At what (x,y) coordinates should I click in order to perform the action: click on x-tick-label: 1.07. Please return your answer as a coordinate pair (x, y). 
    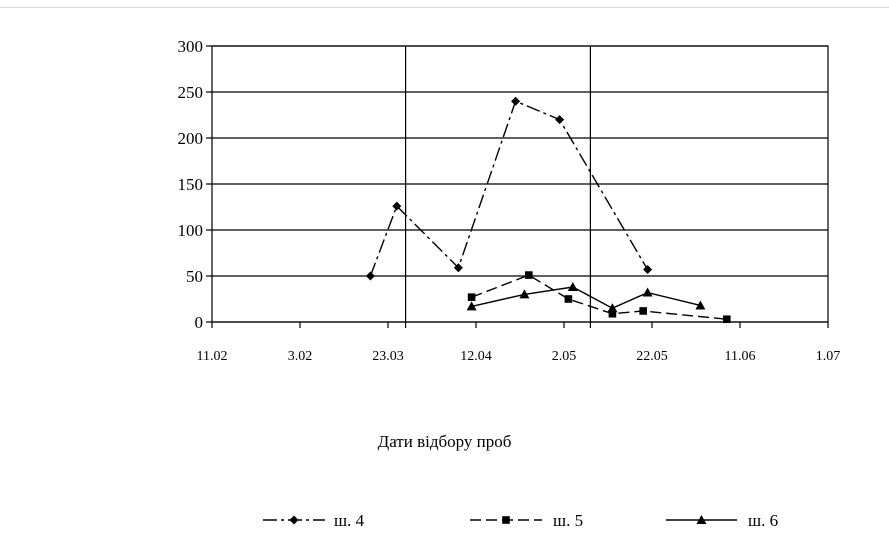
    Looking at the image, I should click on (828, 356).